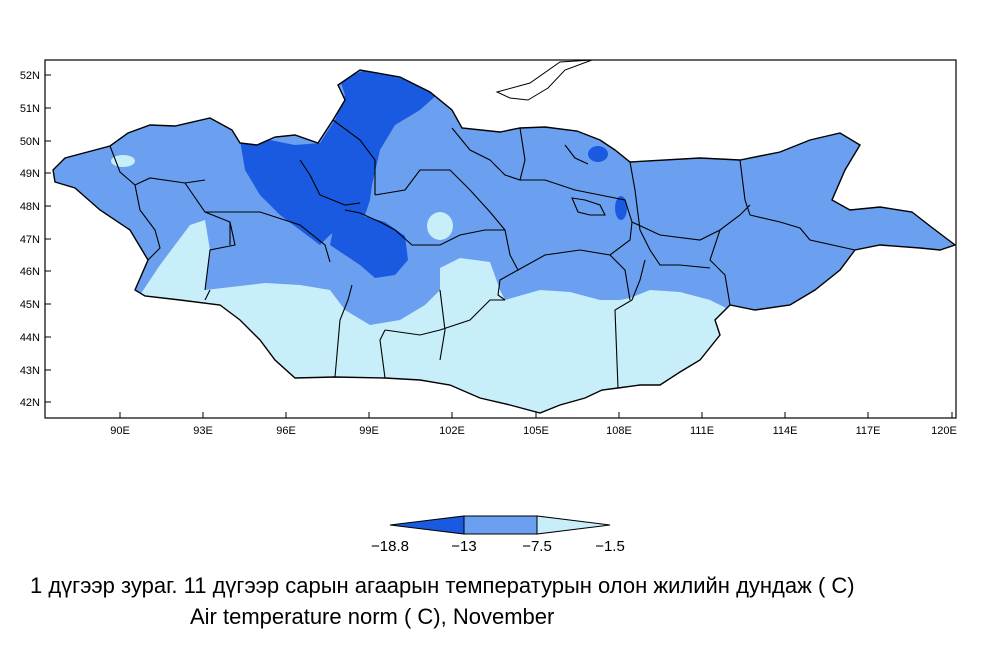  What do you see at coordinates (537, 546) in the screenshot?
I see `legend-label: −7.5` at bounding box center [537, 546].